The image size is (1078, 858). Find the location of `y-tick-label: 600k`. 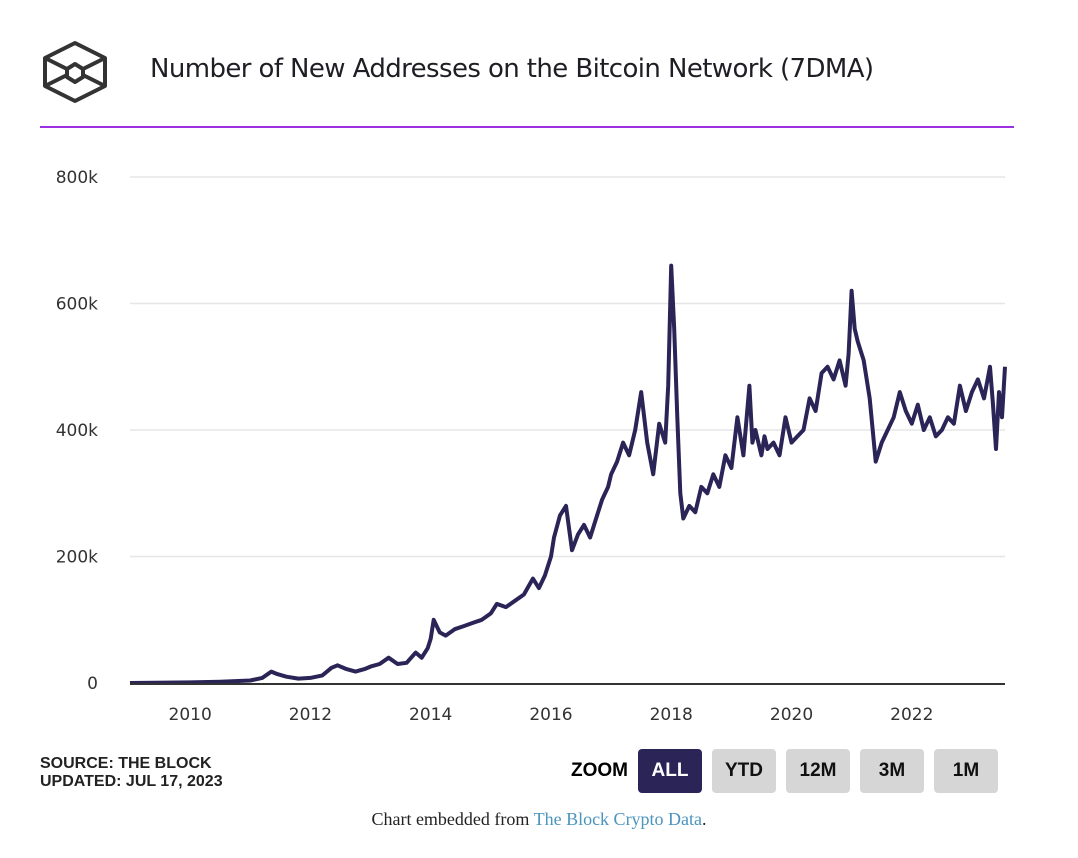

y-tick-label: 600k is located at coordinates (77, 305).